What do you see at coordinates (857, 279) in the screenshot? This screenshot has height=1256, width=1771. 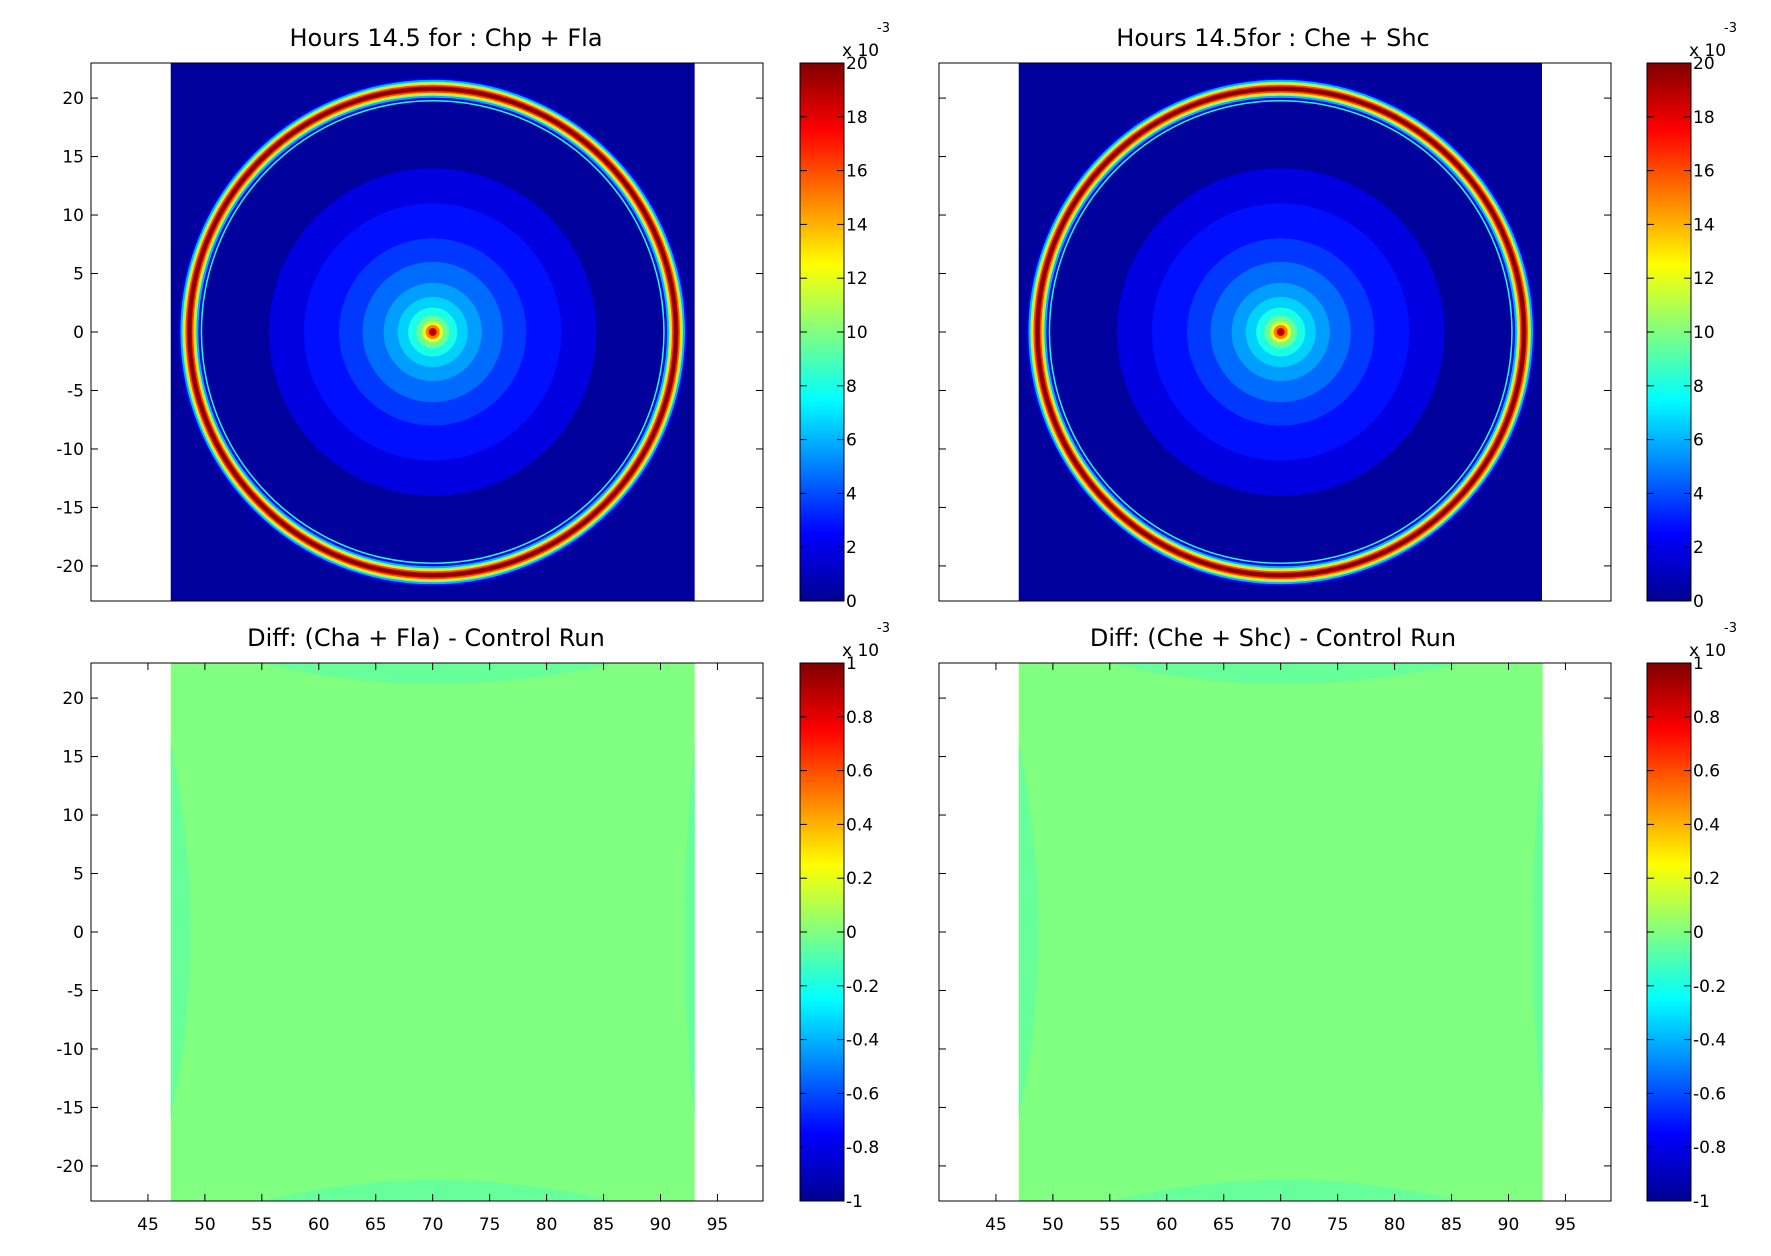 I see `colorbar-tick-label: 12` at bounding box center [857, 279].